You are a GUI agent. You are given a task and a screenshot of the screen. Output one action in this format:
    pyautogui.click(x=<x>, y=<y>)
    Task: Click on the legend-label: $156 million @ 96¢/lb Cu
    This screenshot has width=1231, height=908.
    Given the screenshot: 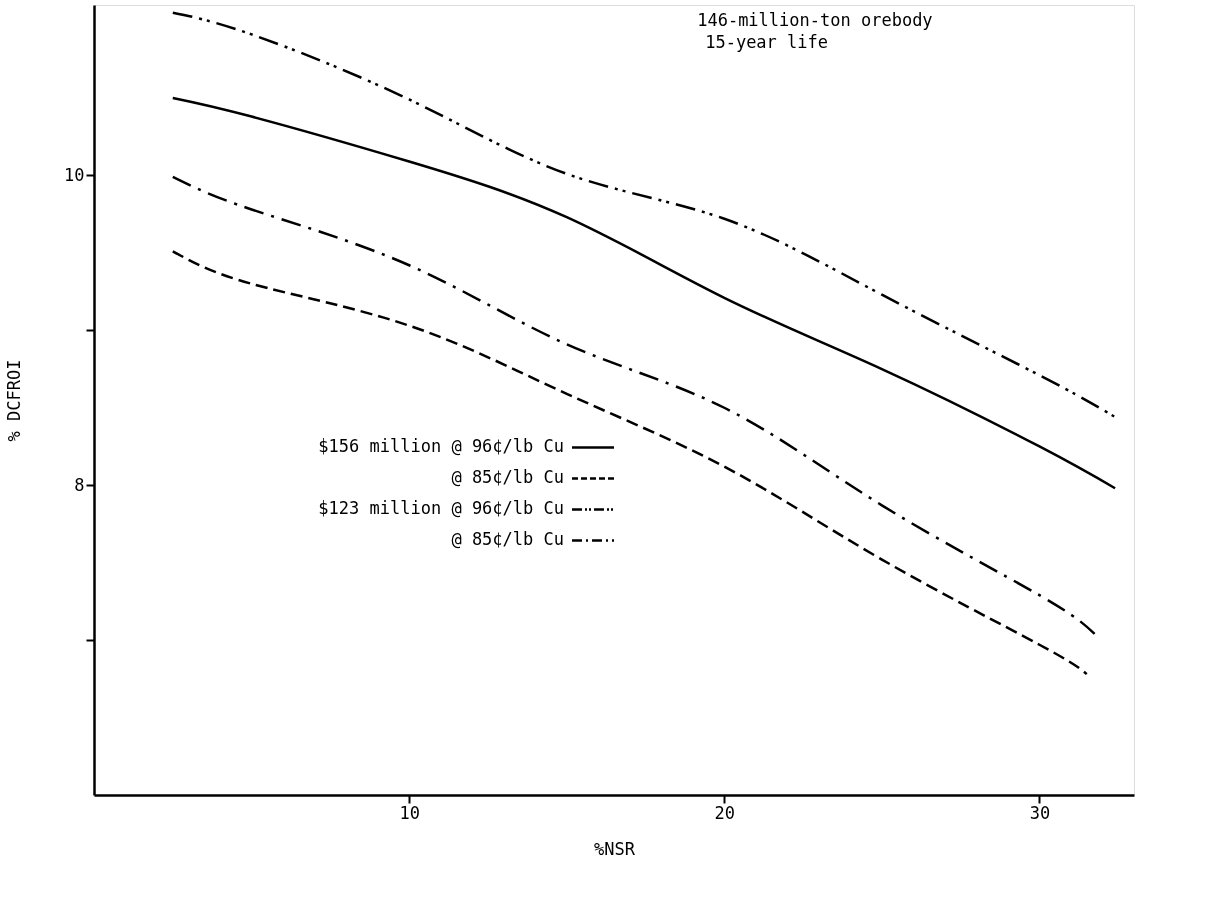 What is the action you would take?
    pyautogui.click(x=441, y=446)
    